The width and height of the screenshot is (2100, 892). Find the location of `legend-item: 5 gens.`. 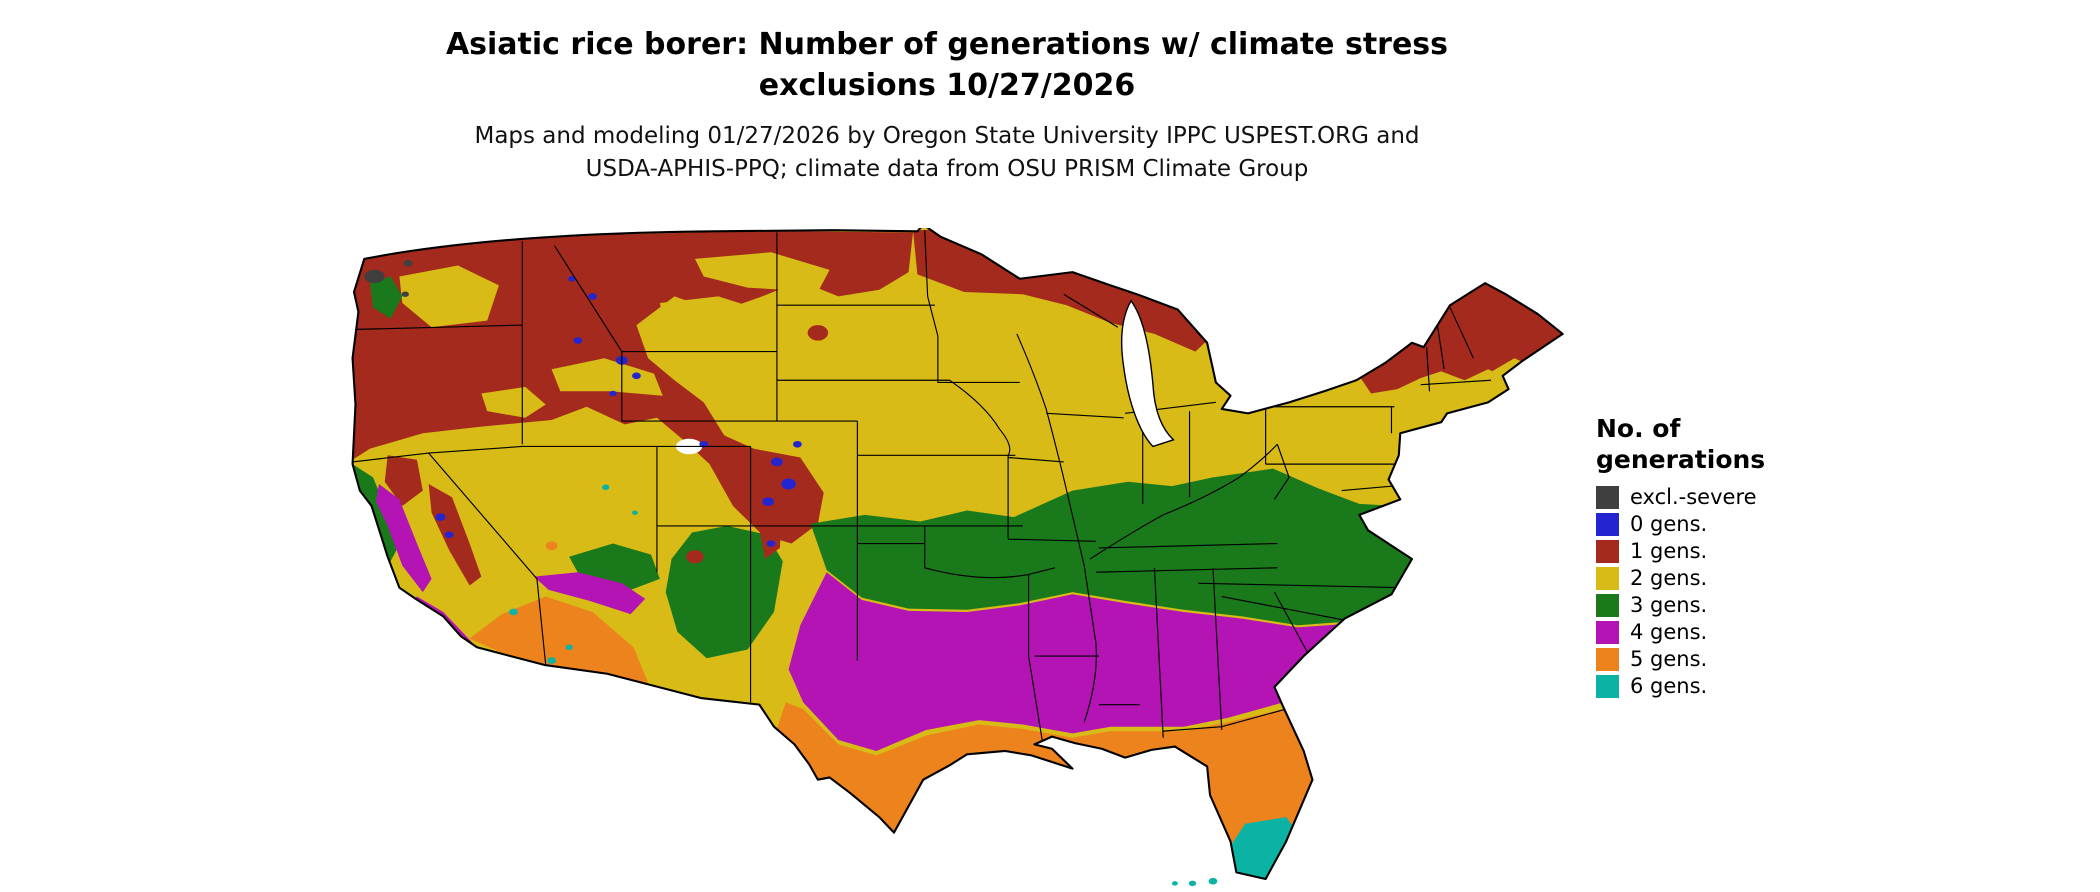

legend-item: 5 gens. is located at coordinates (1680, 659).